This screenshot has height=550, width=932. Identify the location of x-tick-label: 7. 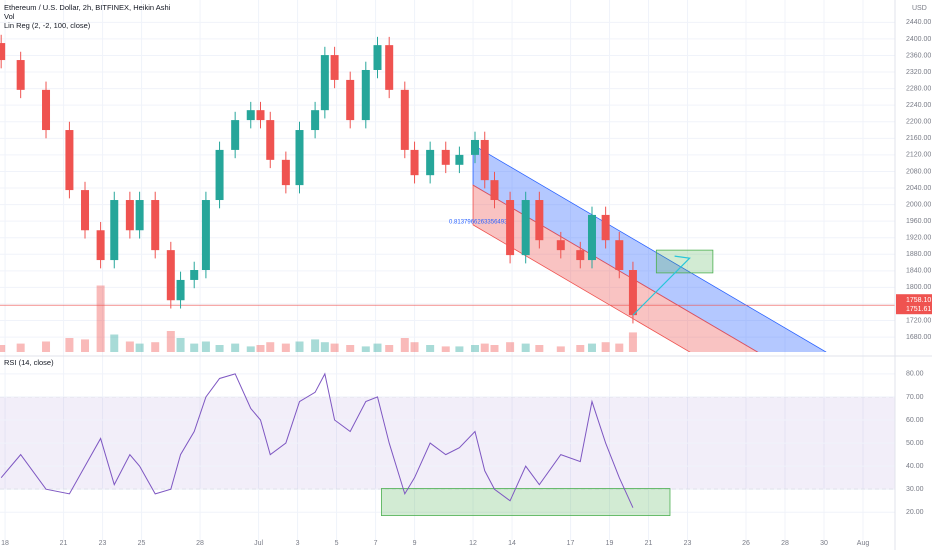
(376, 543).